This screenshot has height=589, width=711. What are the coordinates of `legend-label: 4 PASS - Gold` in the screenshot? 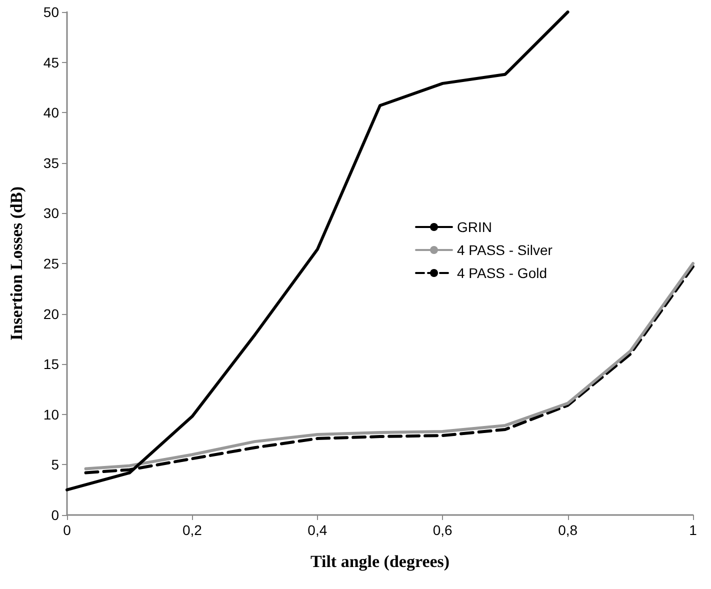 It's located at (502, 273).